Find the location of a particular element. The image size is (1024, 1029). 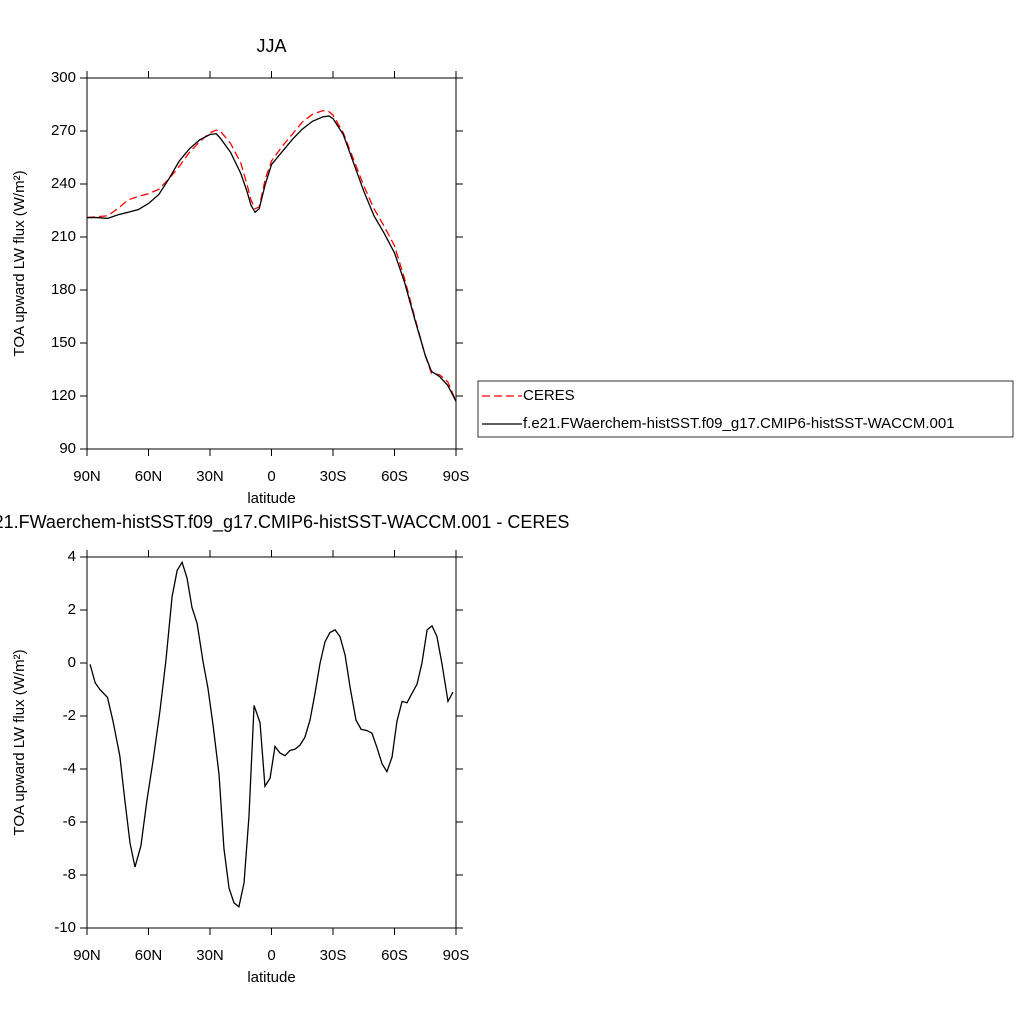

y-tick-label: 2 is located at coordinates (72, 609).